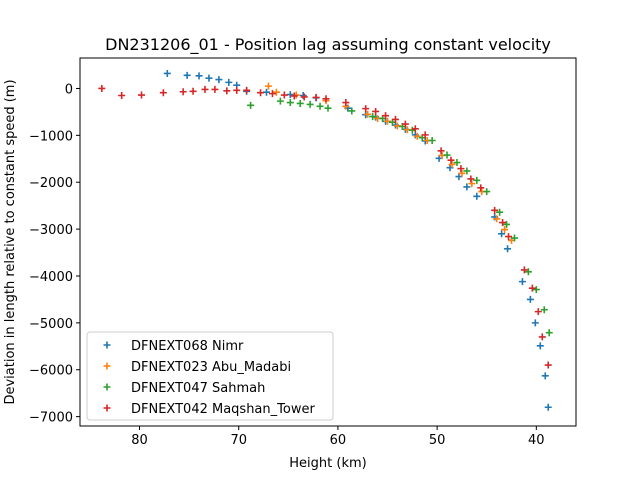 The height and width of the screenshot is (480, 640). What do you see at coordinates (437, 440) in the screenshot?
I see `x-tick-label: 50` at bounding box center [437, 440].